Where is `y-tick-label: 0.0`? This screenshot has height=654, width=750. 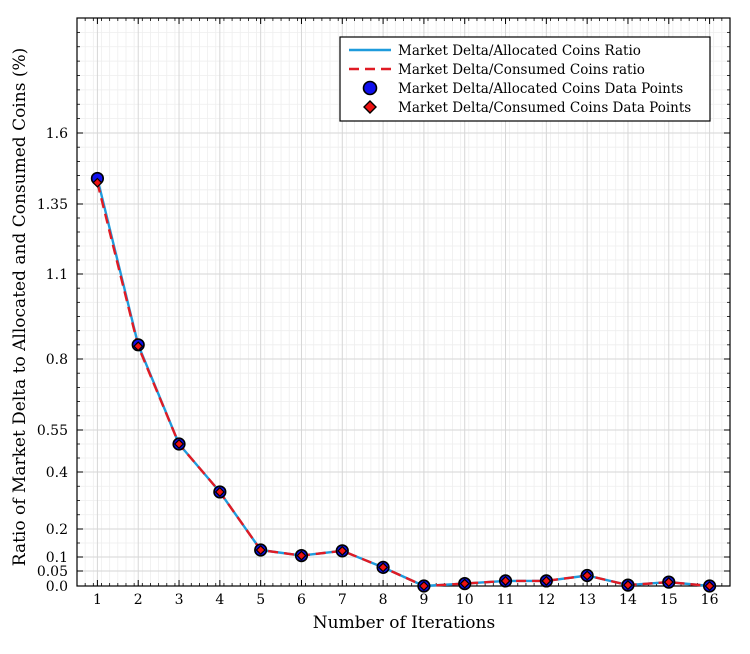 y-tick-label: 0.0 is located at coordinates (57, 587).